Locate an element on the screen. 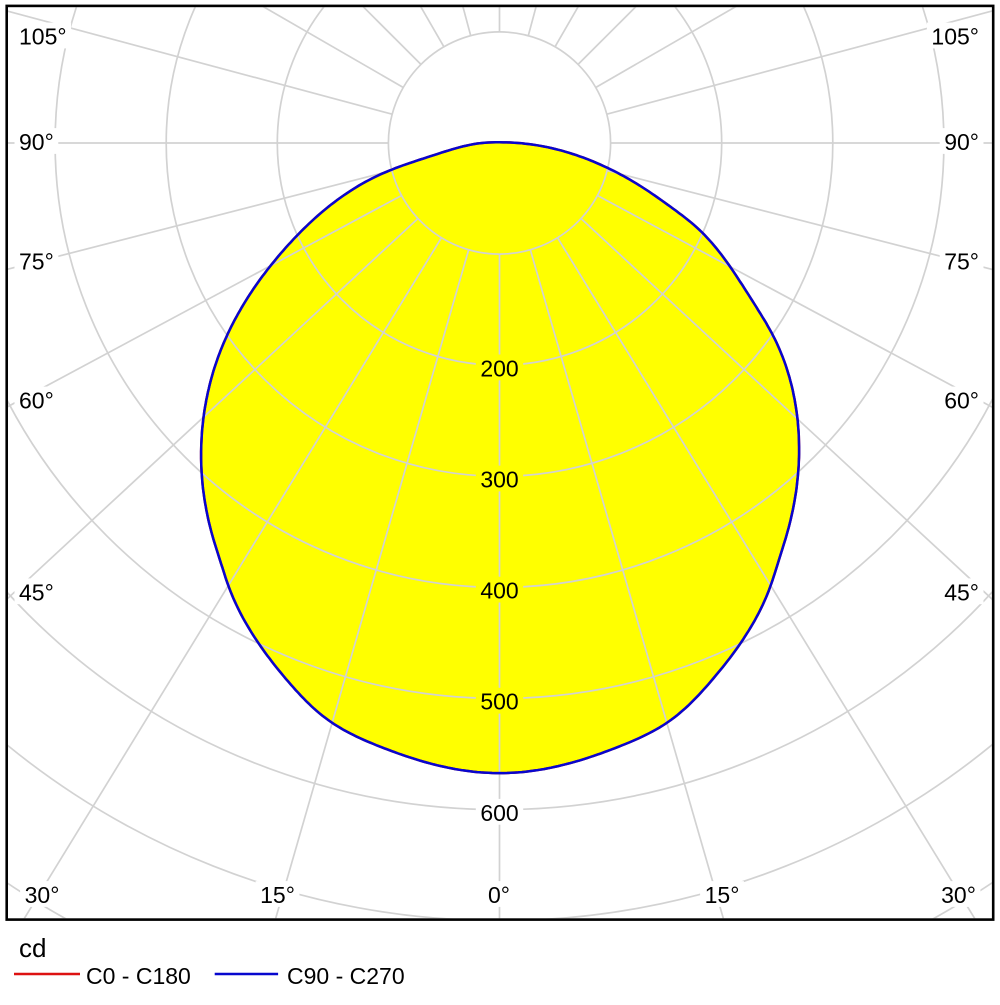 The height and width of the screenshot is (1005, 1000). svg-text: C90 - C270 is located at coordinates (346, 976).